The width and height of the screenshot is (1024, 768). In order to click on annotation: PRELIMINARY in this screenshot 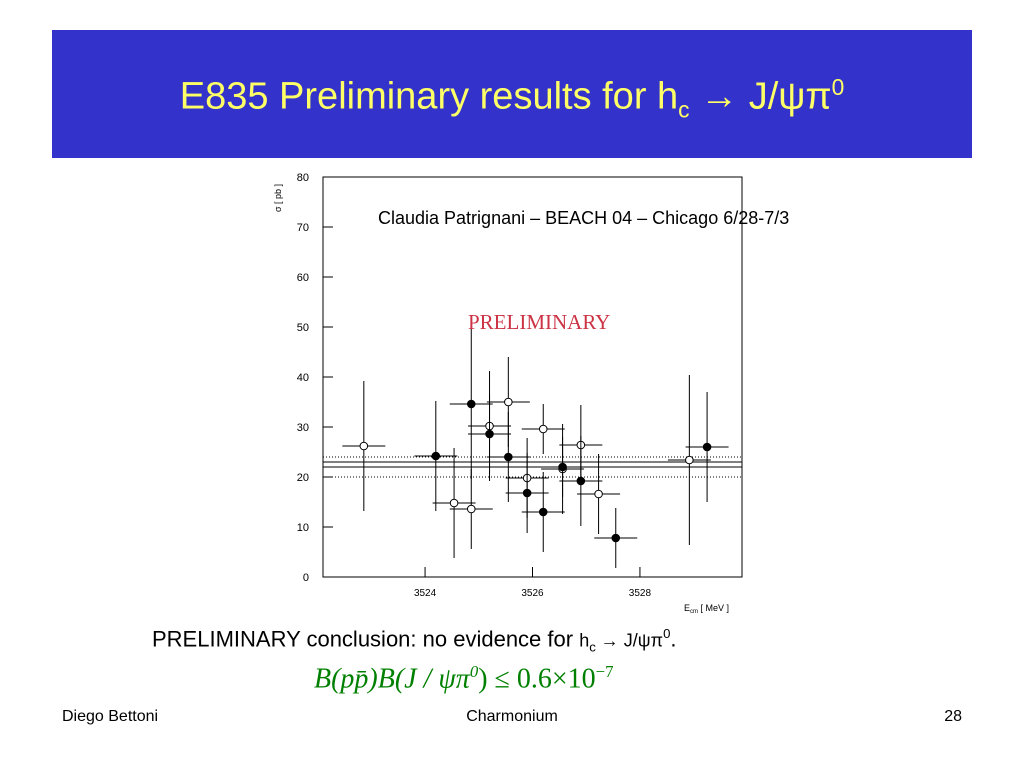, I will do `click(539, 322)`.